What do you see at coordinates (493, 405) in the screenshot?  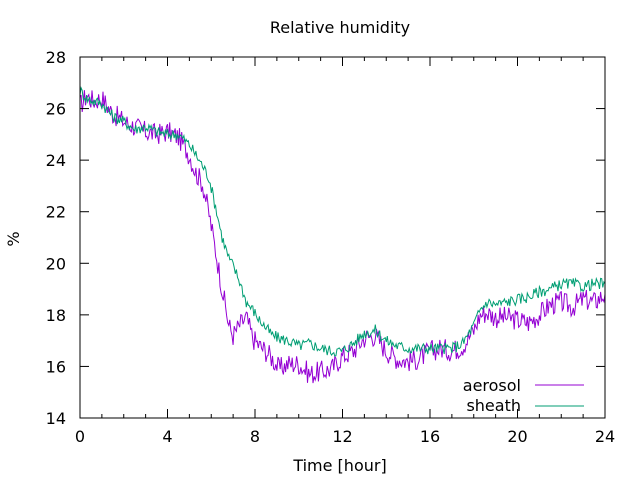 I see `legend-label-sheath: sheath` at bounding box center [493, 405].